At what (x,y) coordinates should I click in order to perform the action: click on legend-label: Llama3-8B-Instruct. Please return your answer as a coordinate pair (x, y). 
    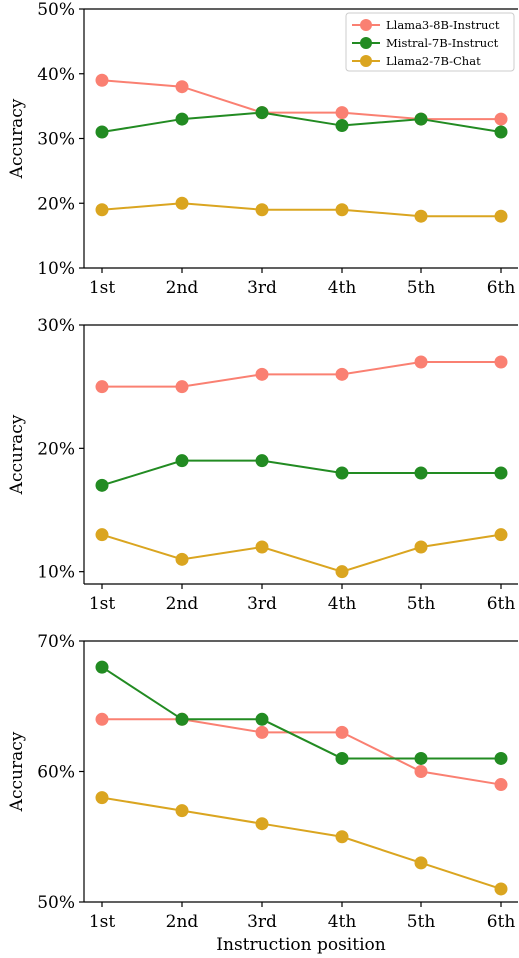
    Looking at the image, I should click on (443, 25).